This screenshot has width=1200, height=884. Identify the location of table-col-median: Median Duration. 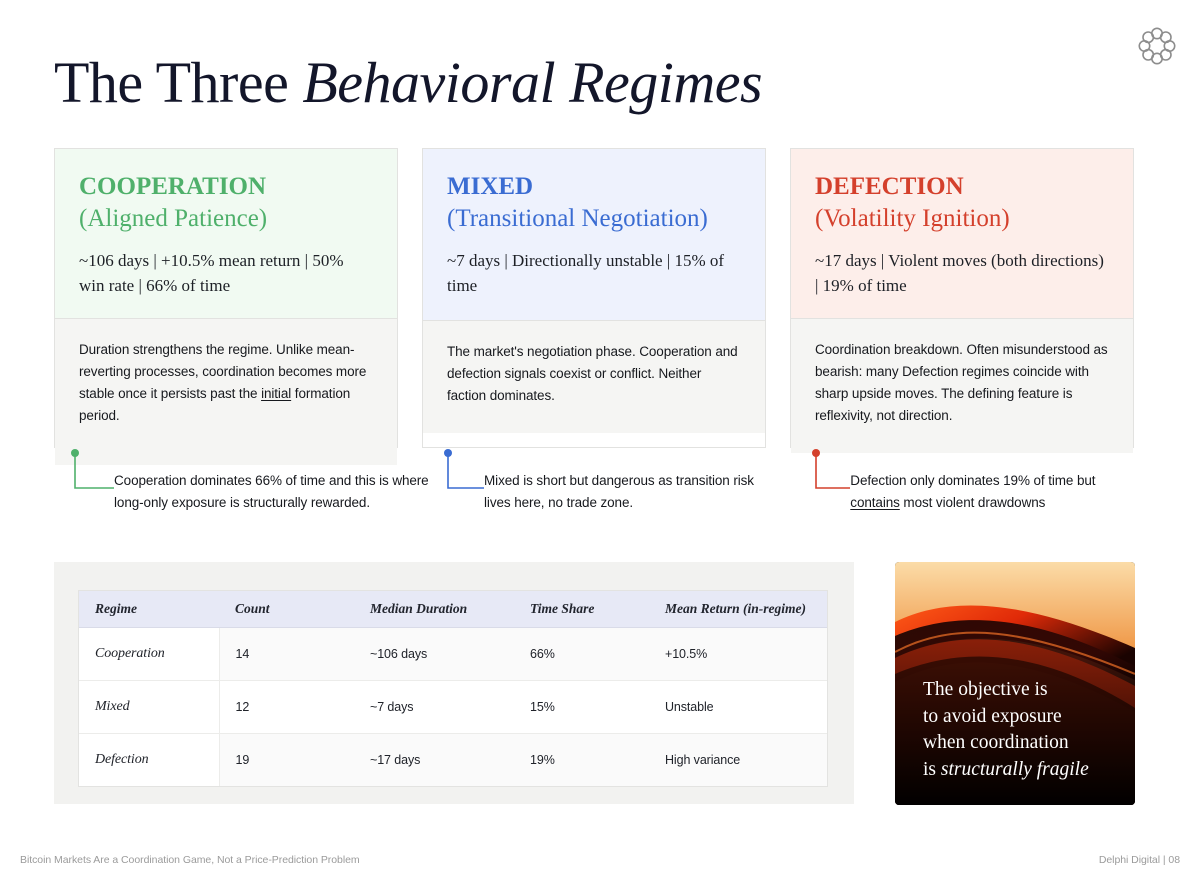
(434, 609).